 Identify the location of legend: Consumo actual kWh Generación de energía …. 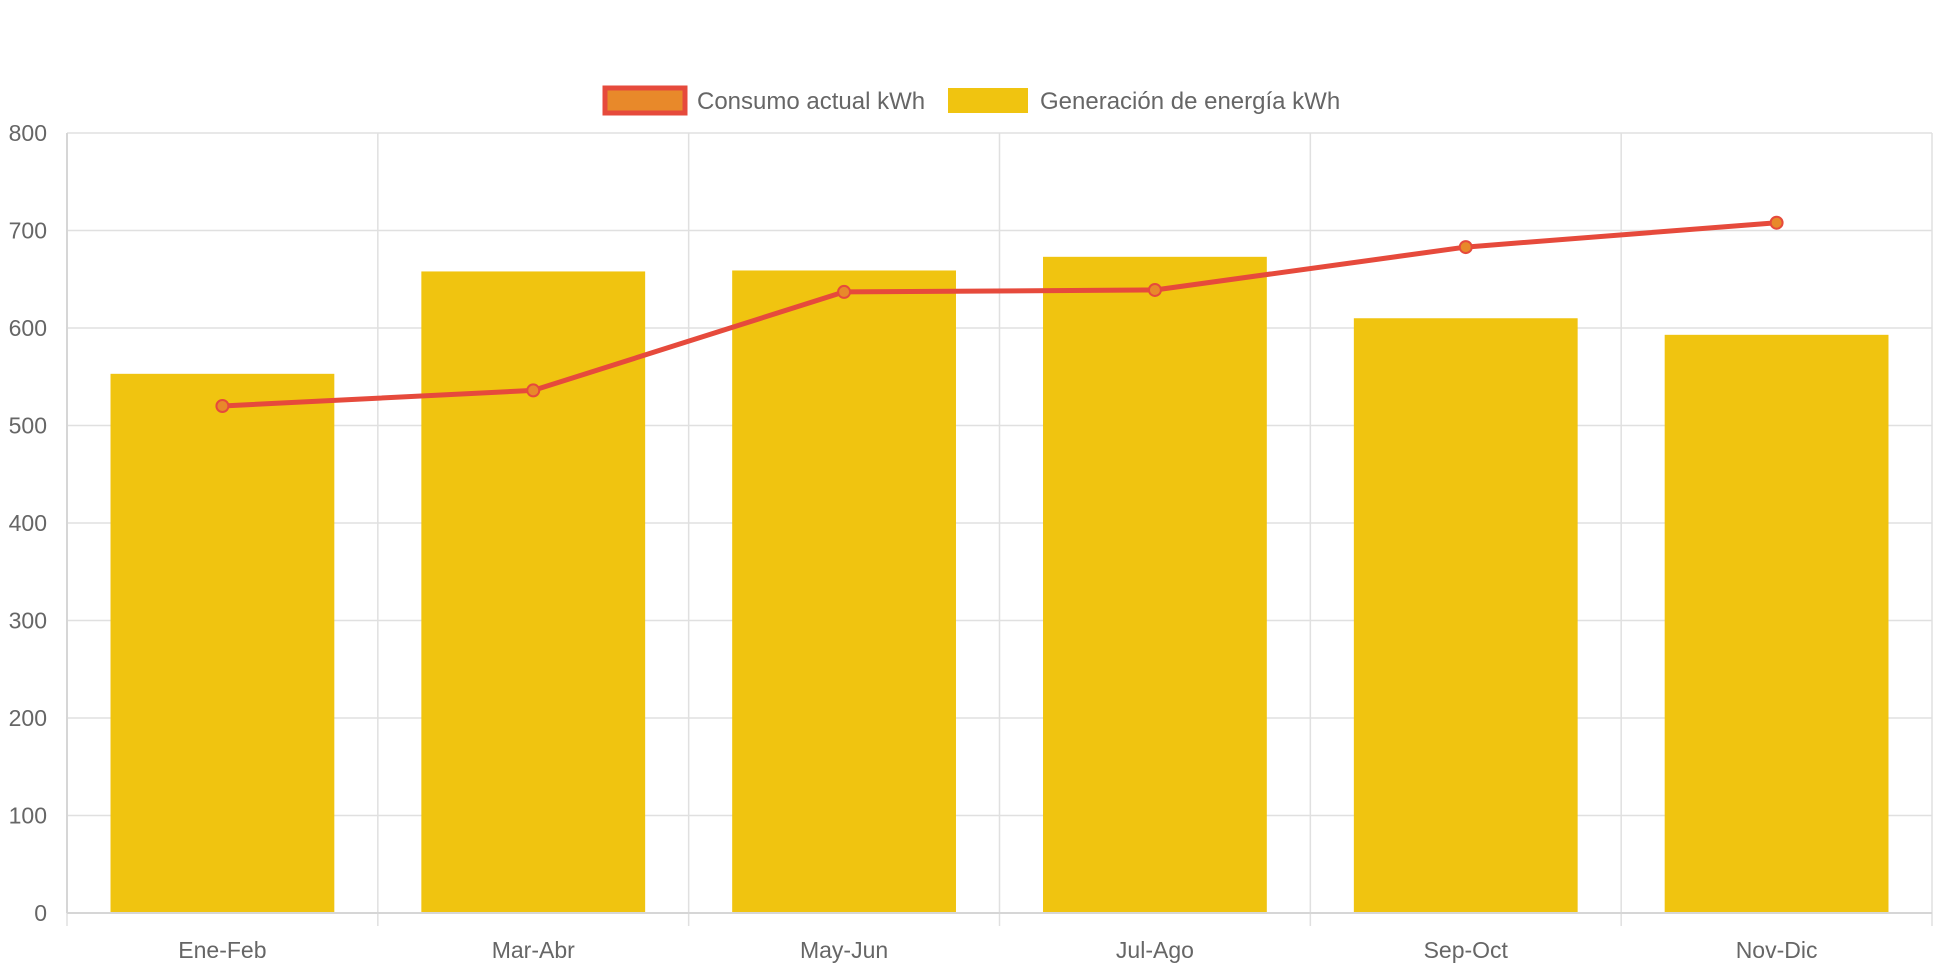
(971, 100).